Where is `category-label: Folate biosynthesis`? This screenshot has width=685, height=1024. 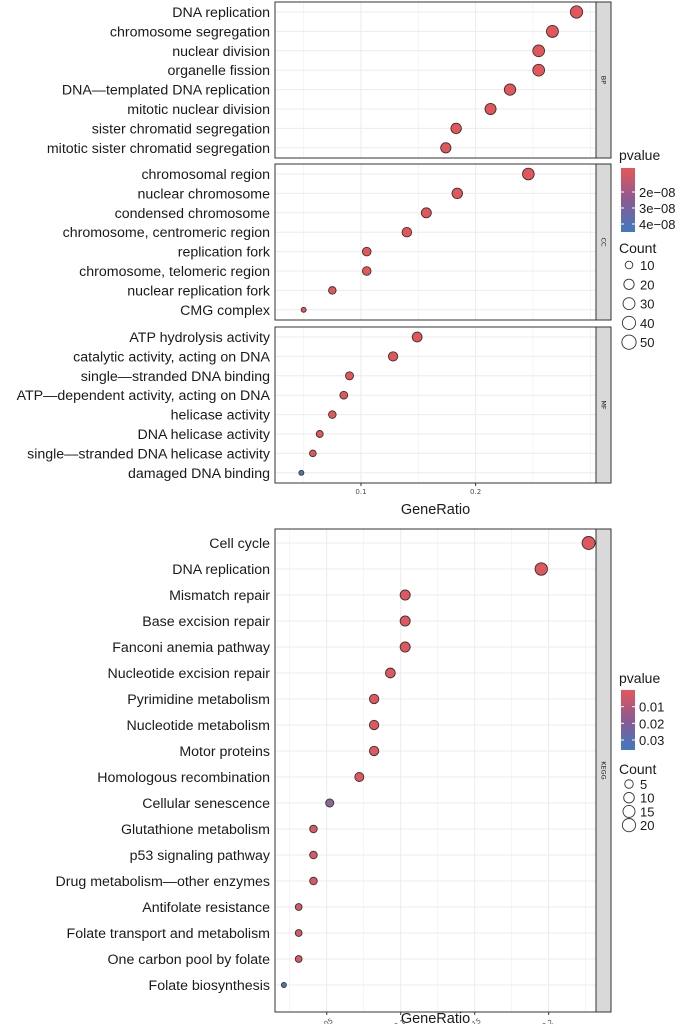
category-label: Folate biosynthesis is located at coordinates (209, 986).